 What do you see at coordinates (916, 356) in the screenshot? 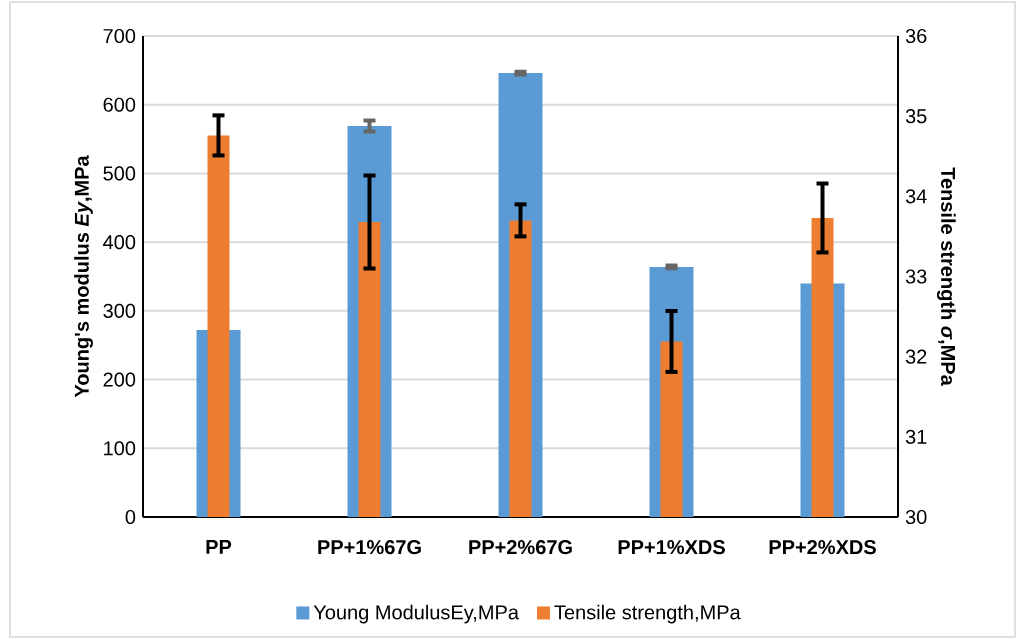
I see `y2-tick-label: 32` at bounding box center [916, 356].